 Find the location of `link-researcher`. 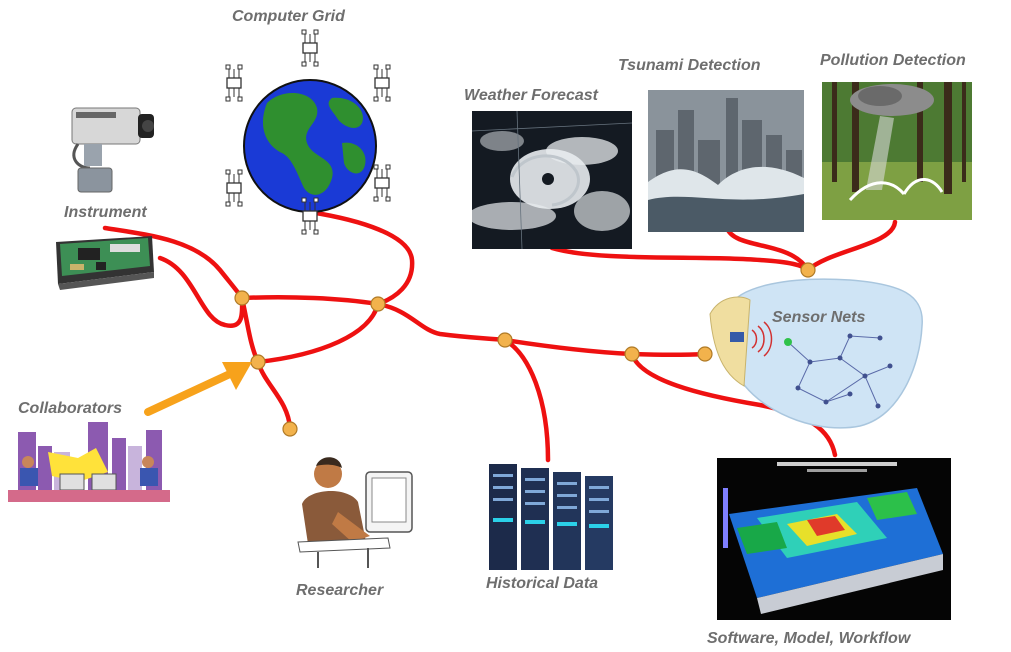

link-researcher is located at coordinates (274, 395).